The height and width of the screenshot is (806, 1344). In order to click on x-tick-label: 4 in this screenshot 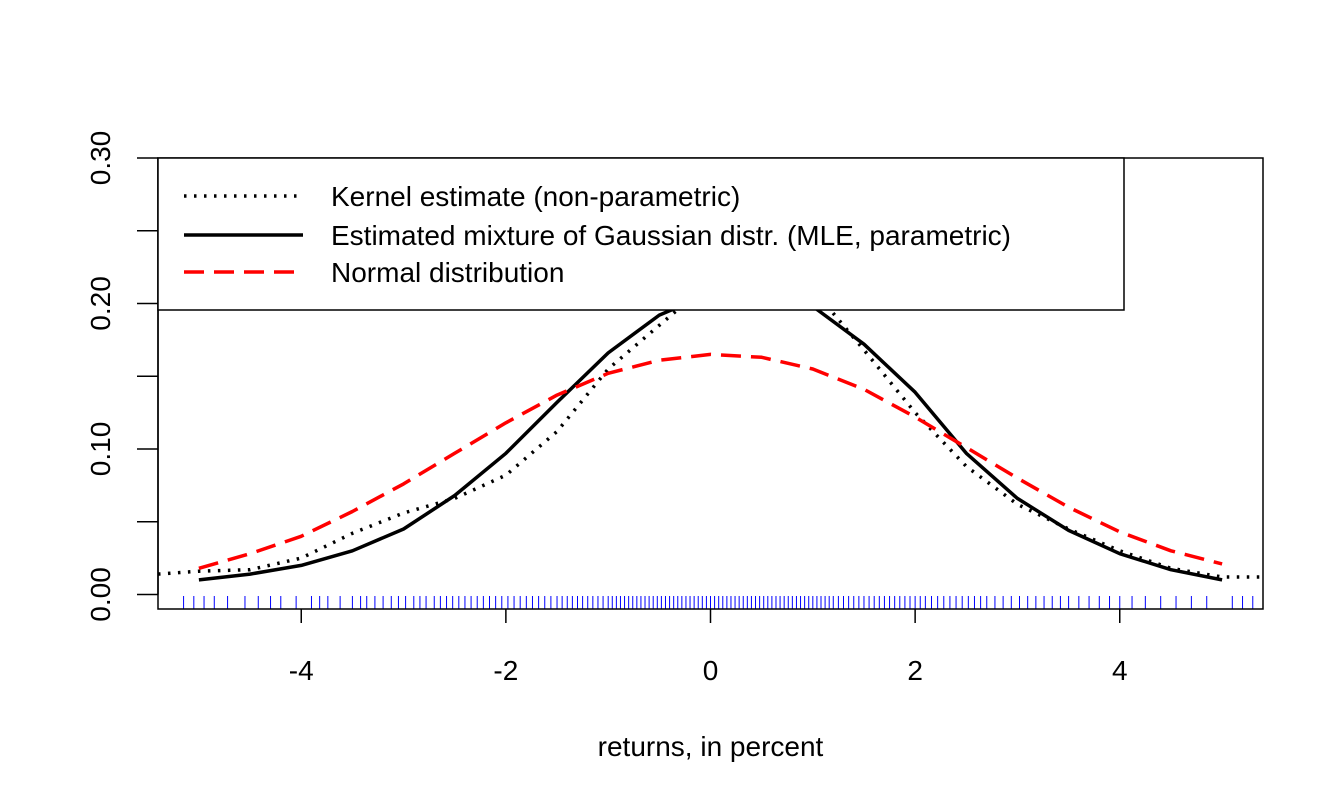, I will do `click(1120, 670)`.